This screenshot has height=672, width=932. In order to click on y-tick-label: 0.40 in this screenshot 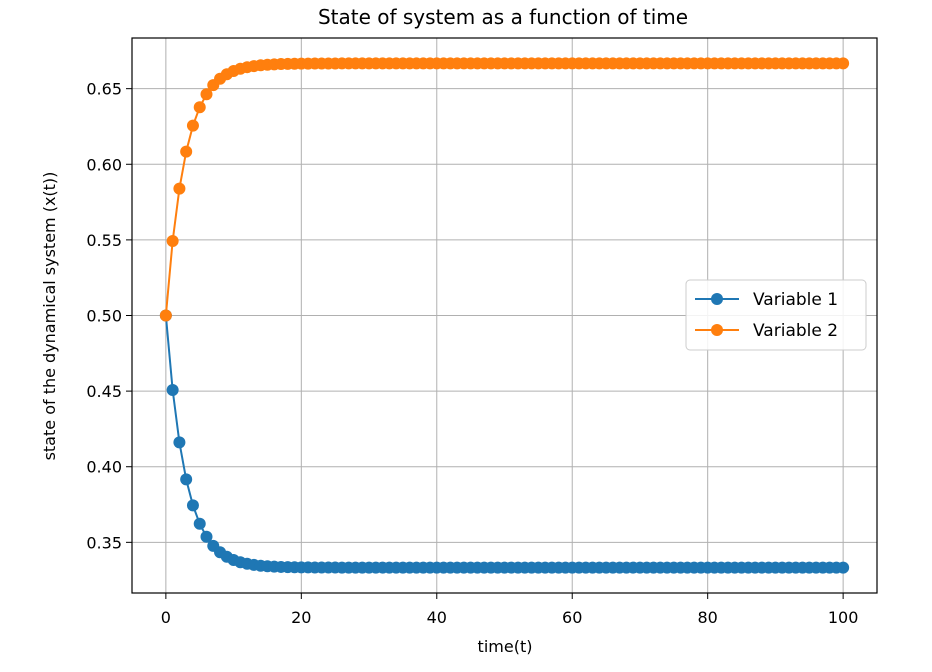, I will do `click(104, 467)`.